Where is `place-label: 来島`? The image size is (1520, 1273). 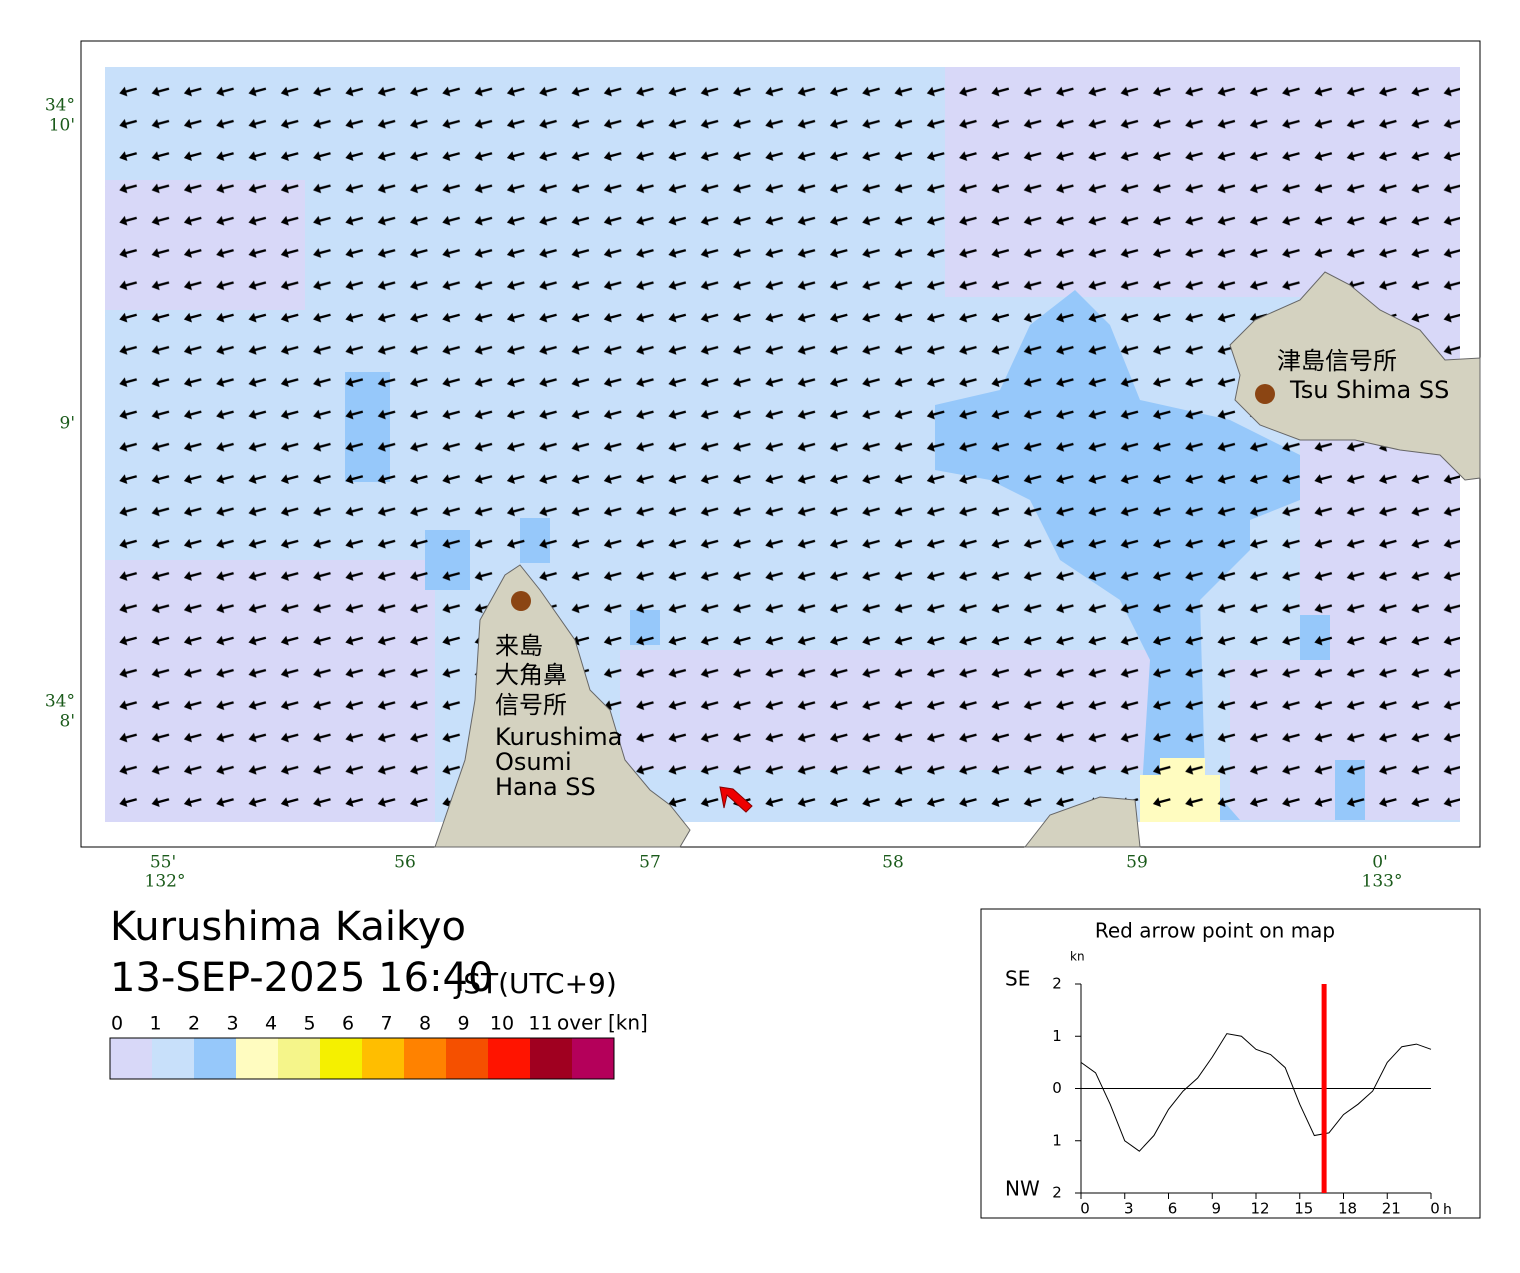
place-label: 来島 is located at coordinates (519, 646).